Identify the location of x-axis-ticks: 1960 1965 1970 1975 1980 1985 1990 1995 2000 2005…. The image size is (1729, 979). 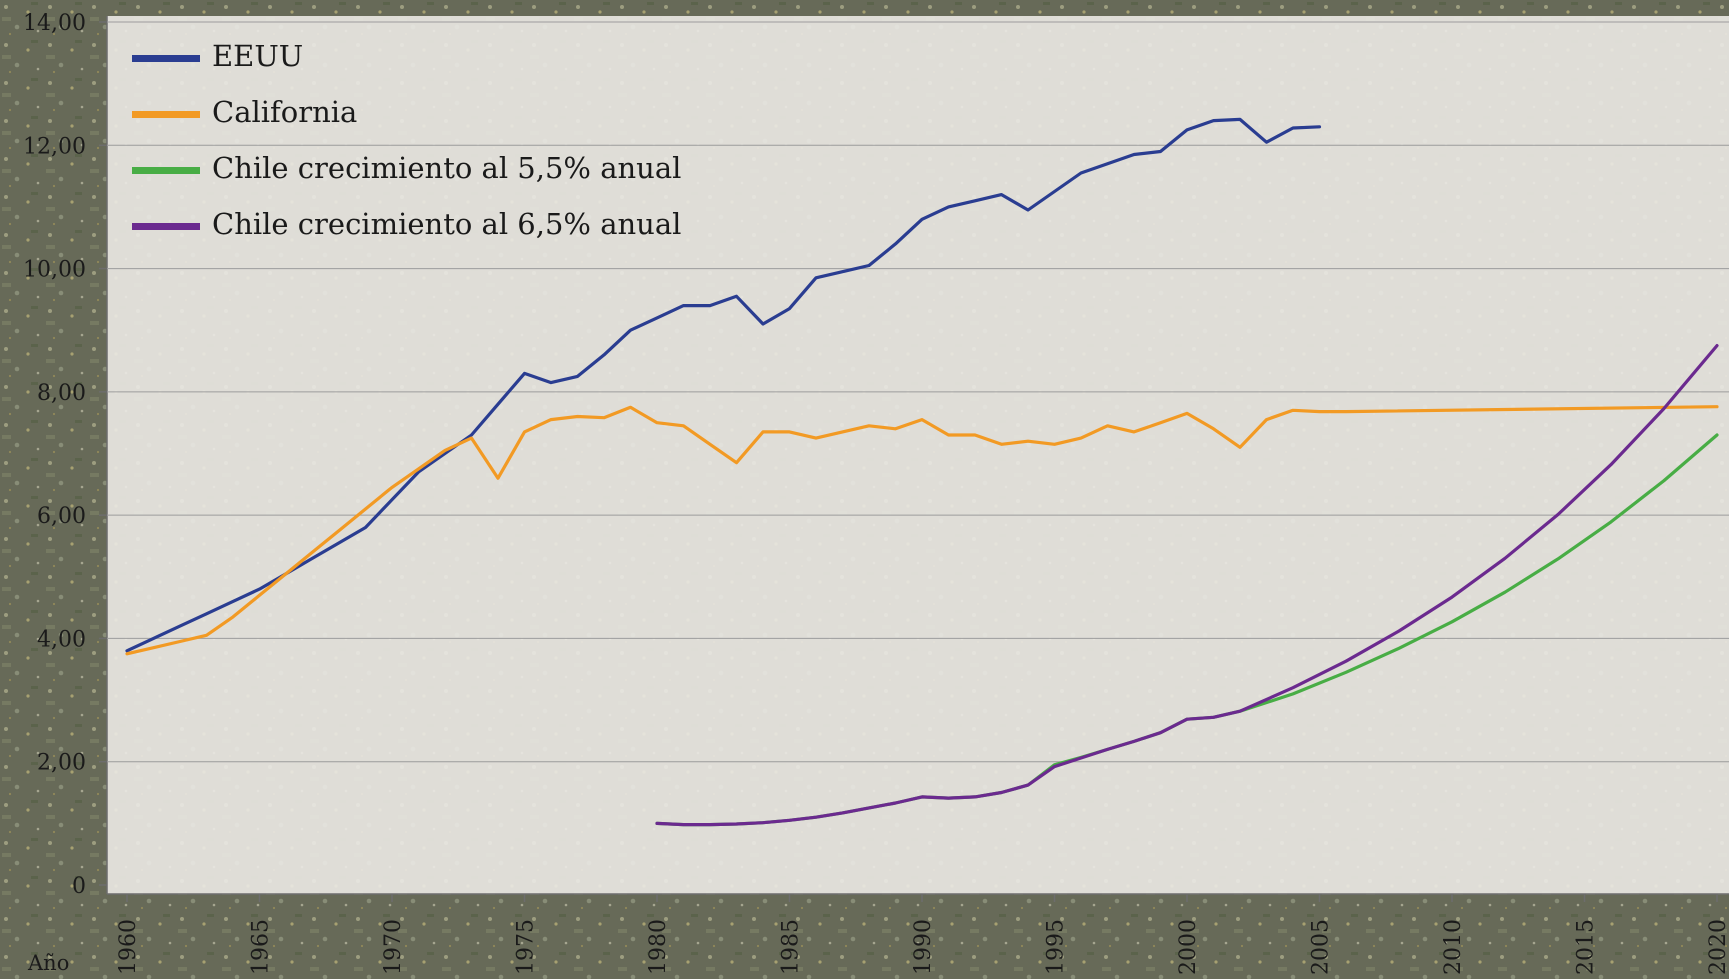
(922, 934).